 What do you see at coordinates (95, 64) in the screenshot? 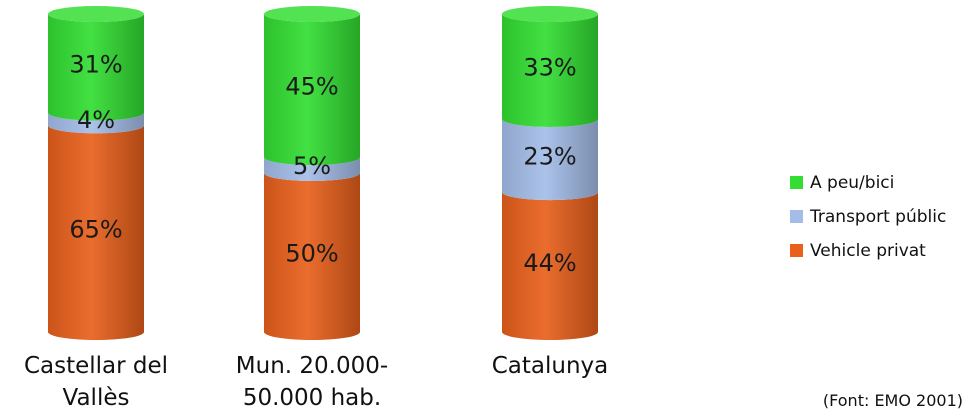
I see `segment-value-label: 31%` at bounding box center [95, 64].